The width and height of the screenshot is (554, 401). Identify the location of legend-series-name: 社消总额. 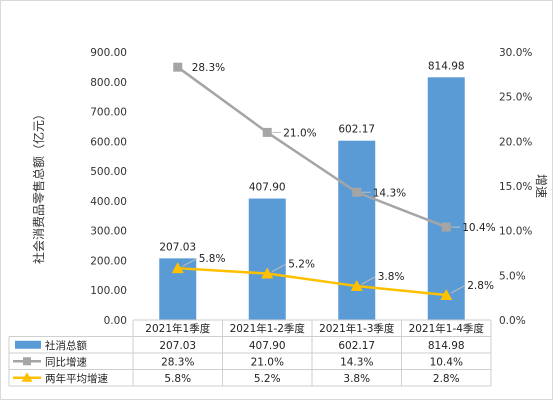
(66, 345).